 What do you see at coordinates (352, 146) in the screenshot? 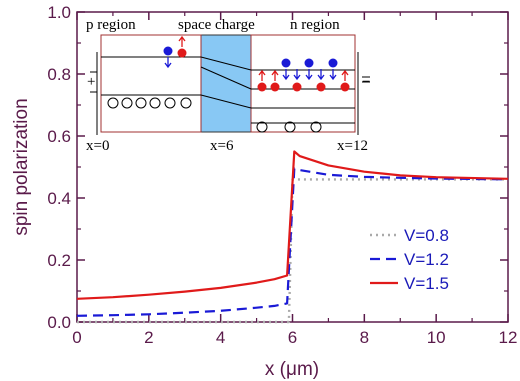
I see `x12-label: x=12` at bounding box center [352, 146].